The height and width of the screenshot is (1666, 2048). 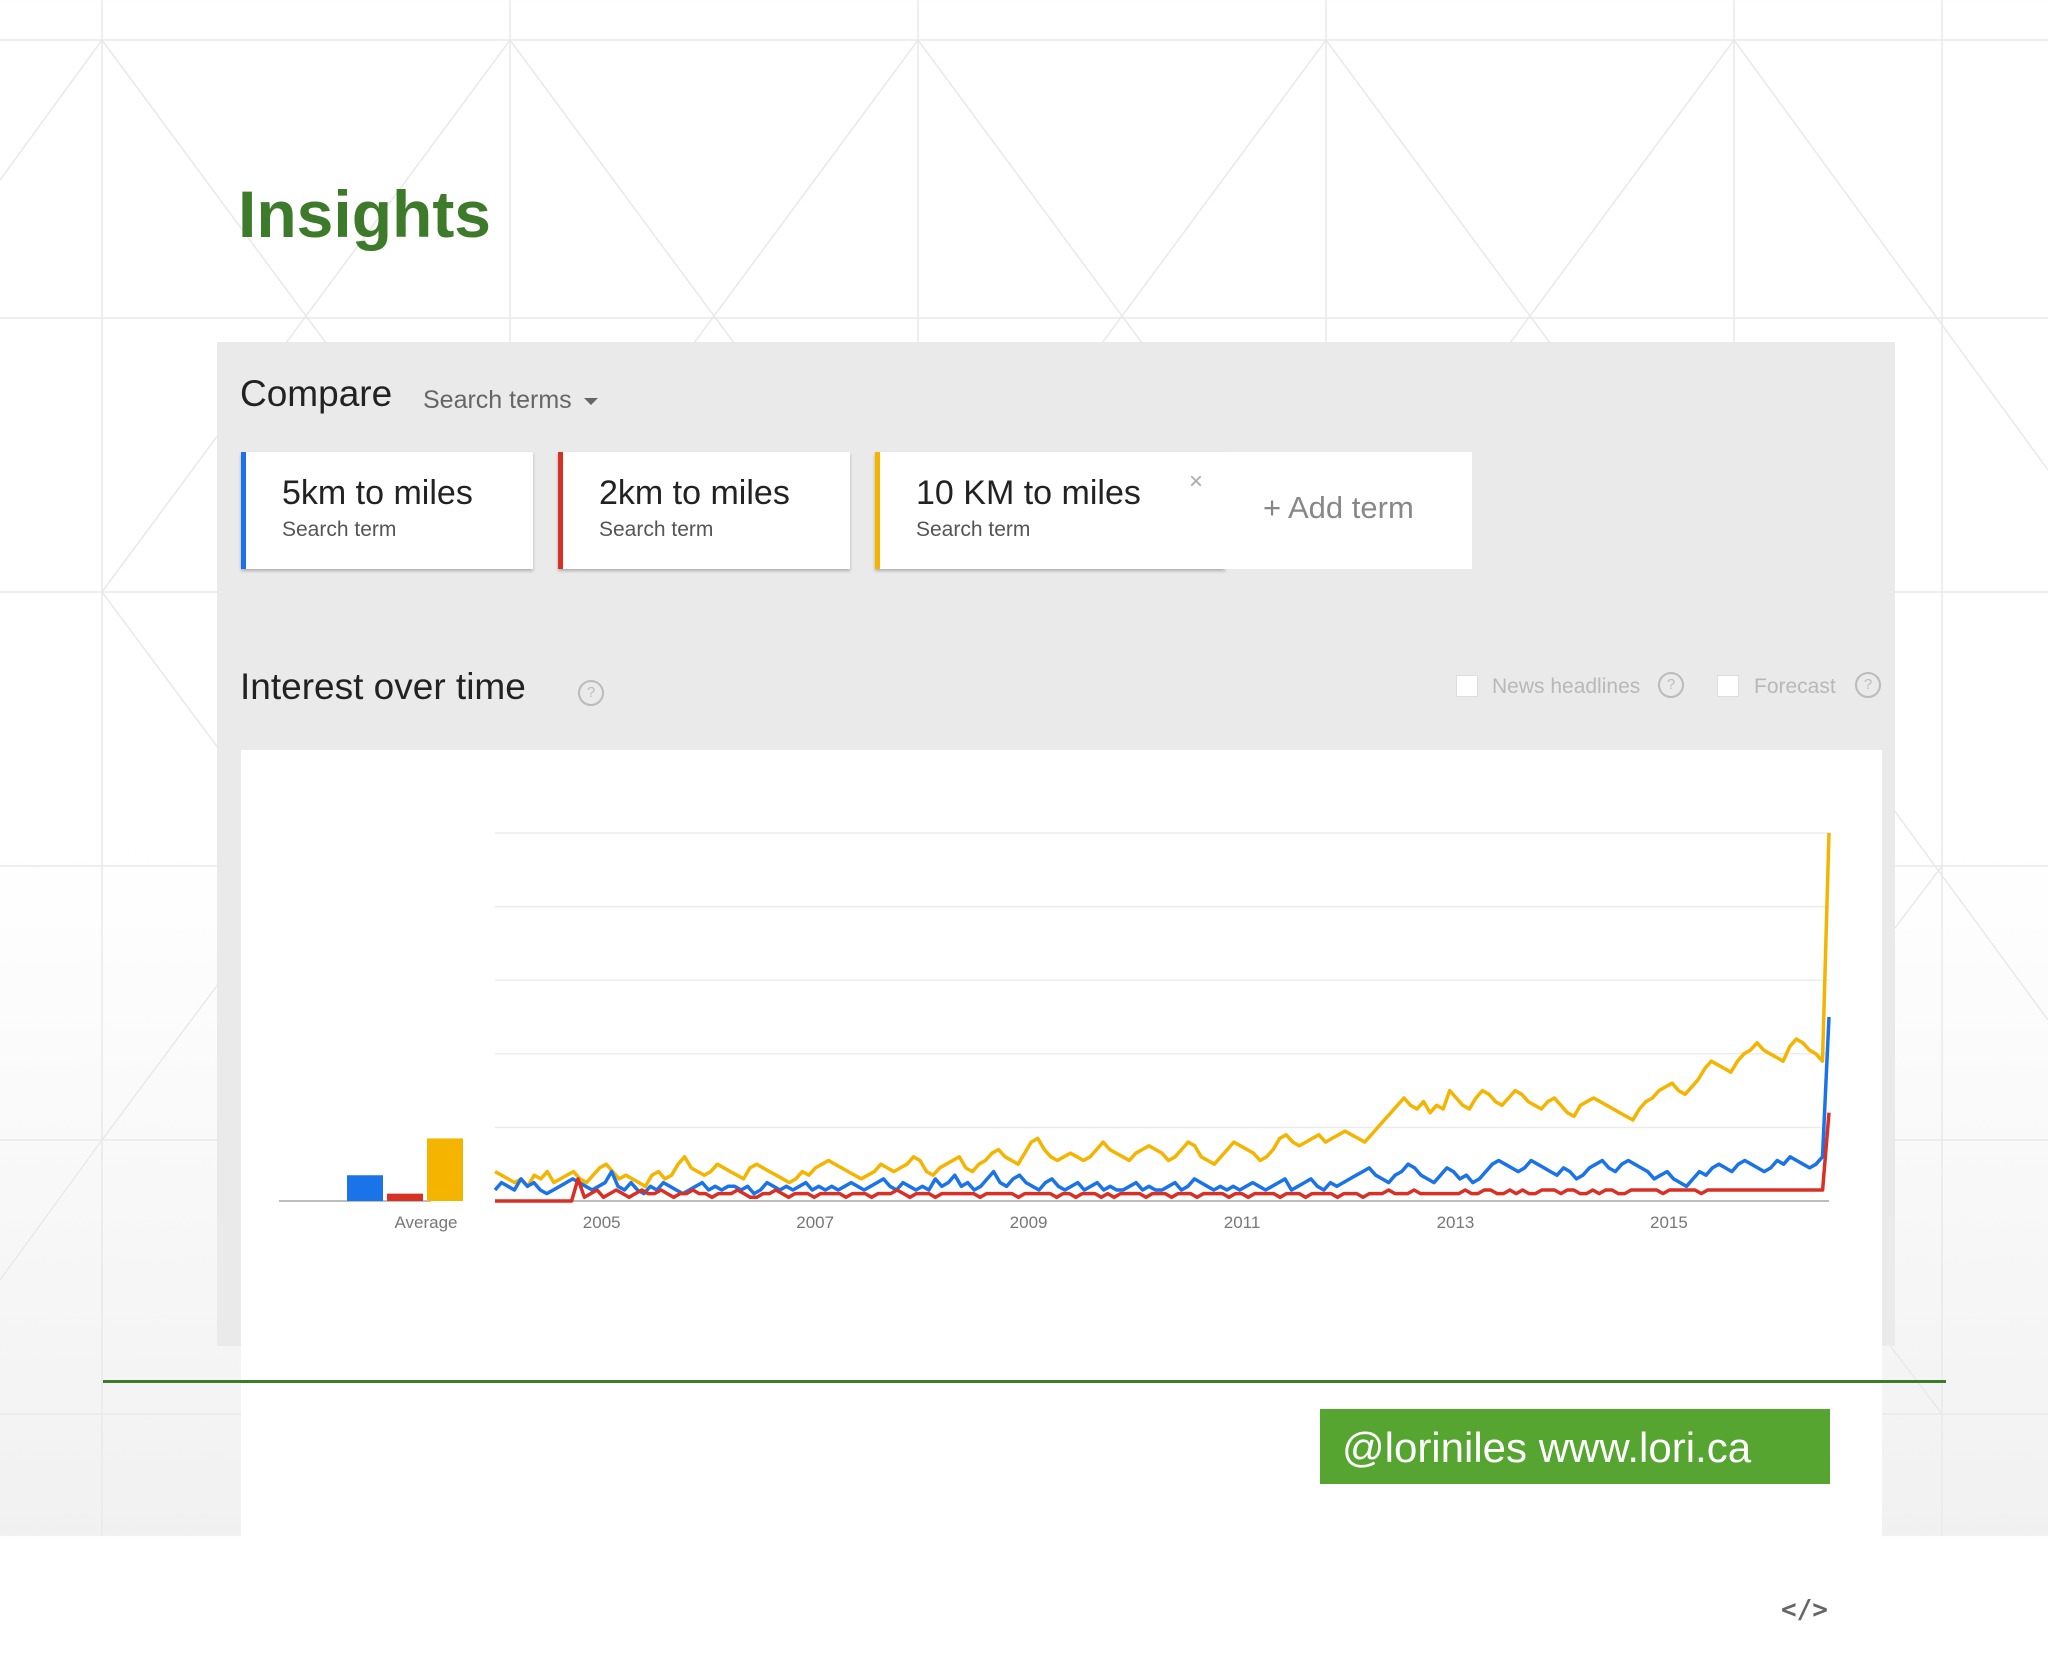 I want to click on compare-label: Compare, so click(x=316, y=393).